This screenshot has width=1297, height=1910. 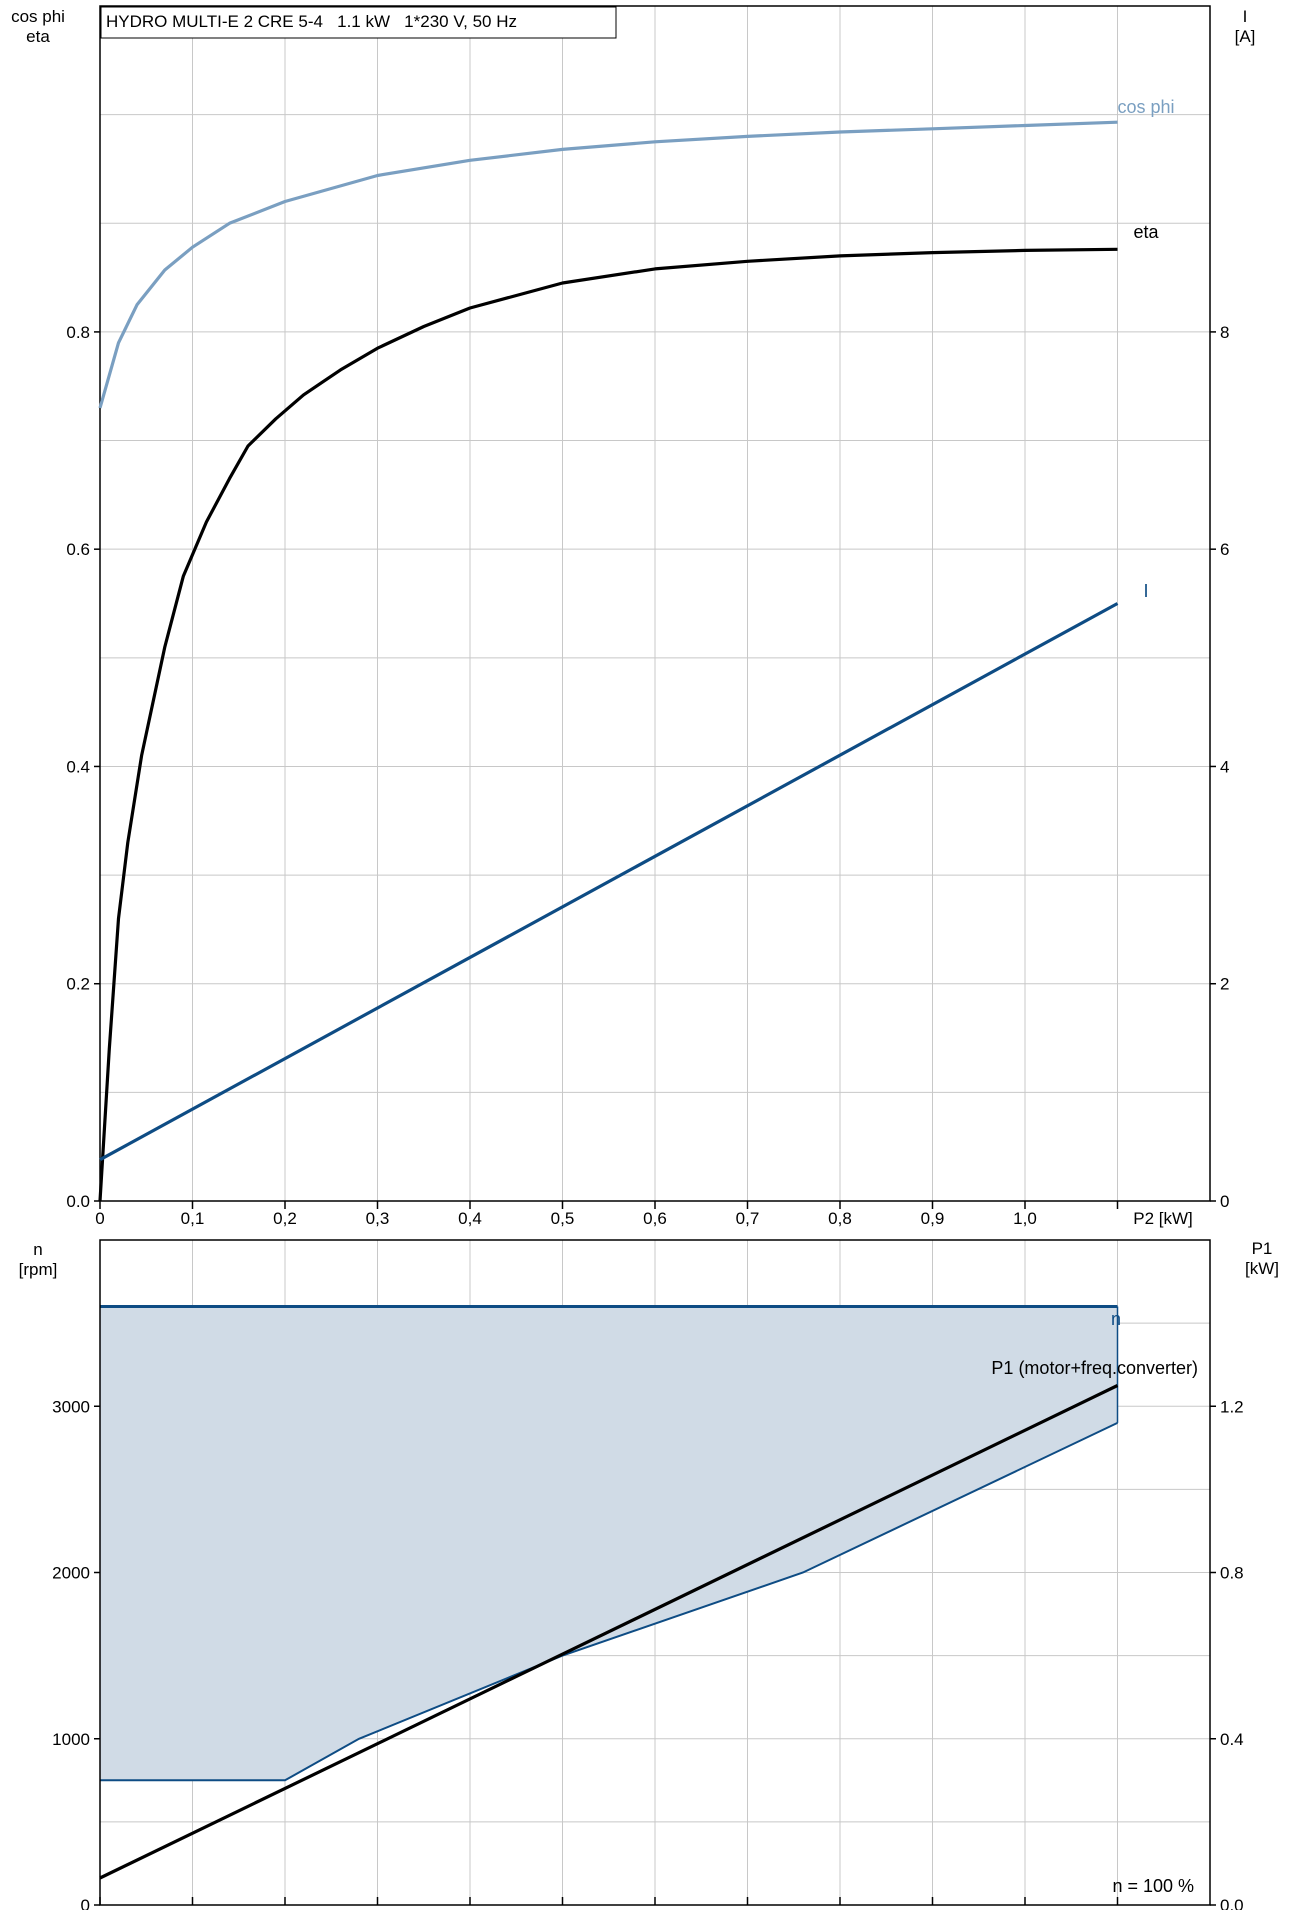 I want to click on bottom-right-y-tick-label: 0.8, so click(x=1232, y=1573).